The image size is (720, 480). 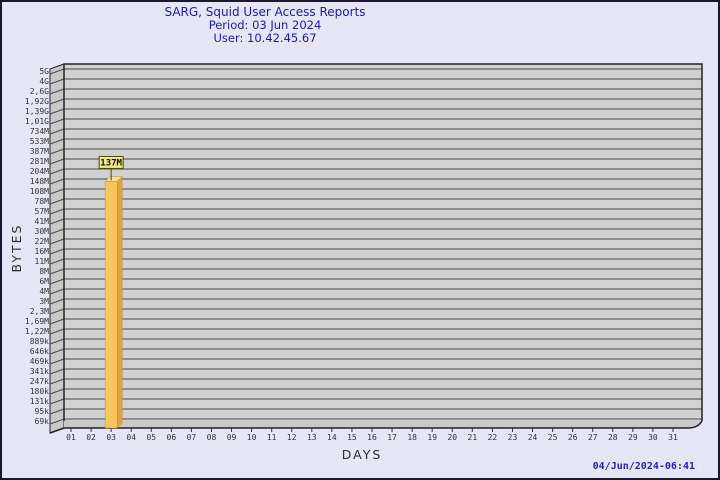 I want to click on x-tick-label: 07, so click(x=192, y=437).